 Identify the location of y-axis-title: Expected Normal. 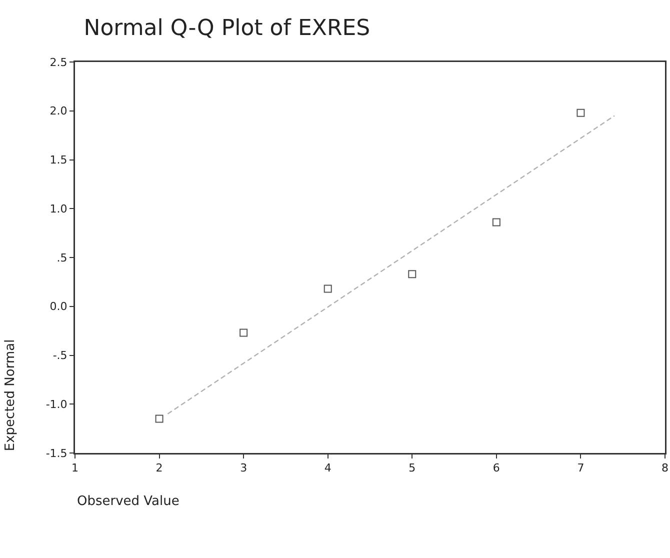
(10, 395).